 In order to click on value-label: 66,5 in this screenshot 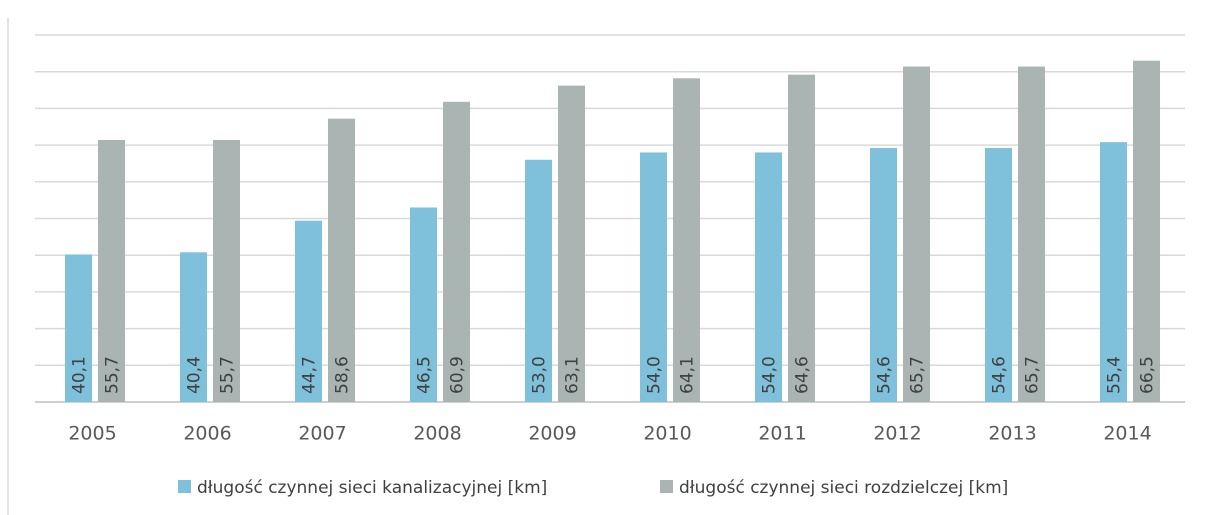, I will do `click(1148, 375)`.